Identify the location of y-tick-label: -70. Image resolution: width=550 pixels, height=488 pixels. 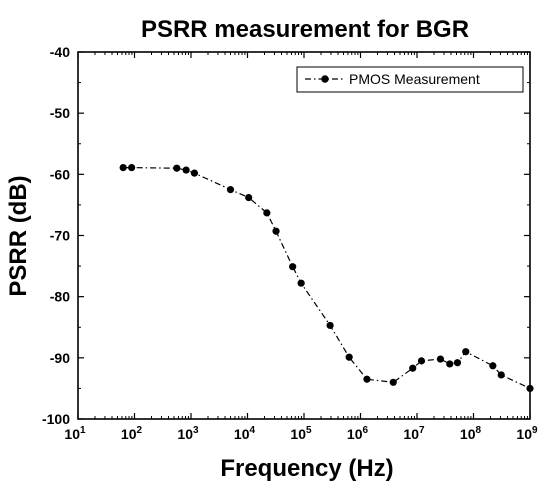
(60, 236).